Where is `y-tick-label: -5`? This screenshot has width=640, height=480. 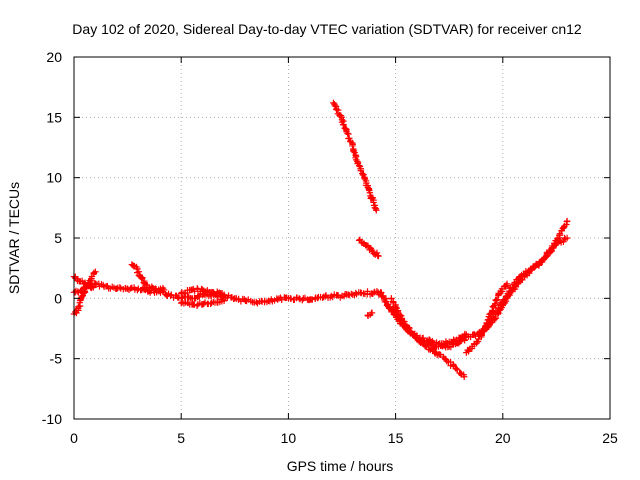
y-tick-label: -5 is located at coordinates (56, 359).